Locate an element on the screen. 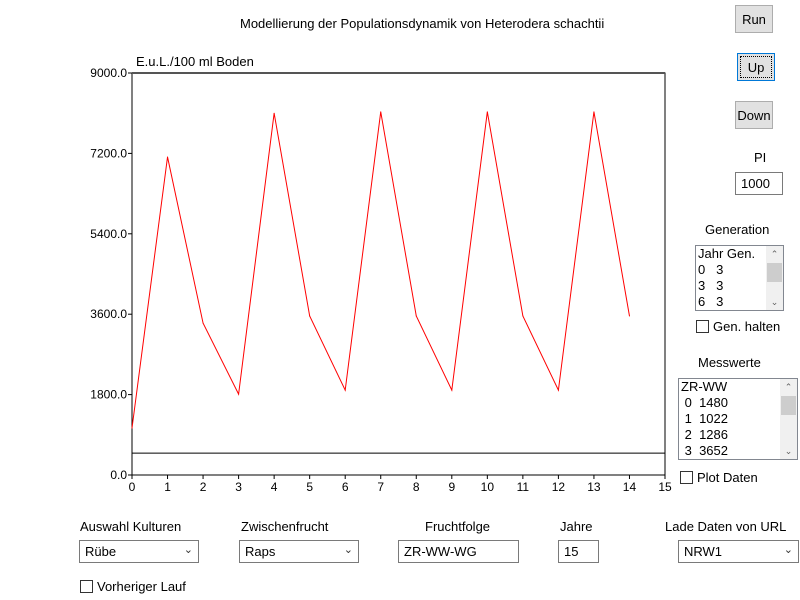 This screenshot has width=800, height=600. pi-input: 1000 is located at coordinates (759, 183).